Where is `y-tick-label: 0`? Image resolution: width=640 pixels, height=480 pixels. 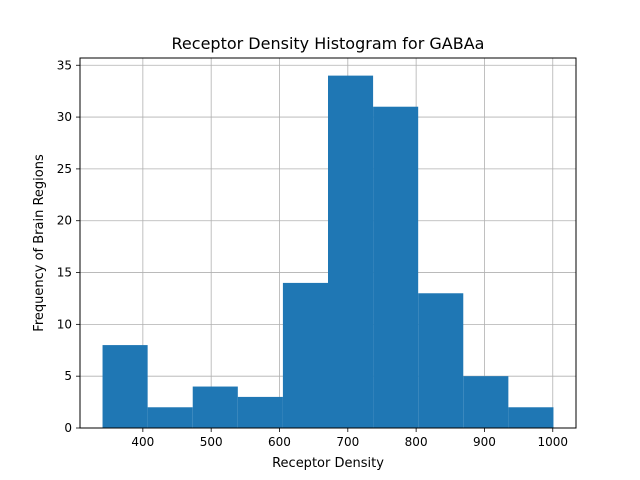 y-tick-label: 0 is located at coordinates (68, 428).